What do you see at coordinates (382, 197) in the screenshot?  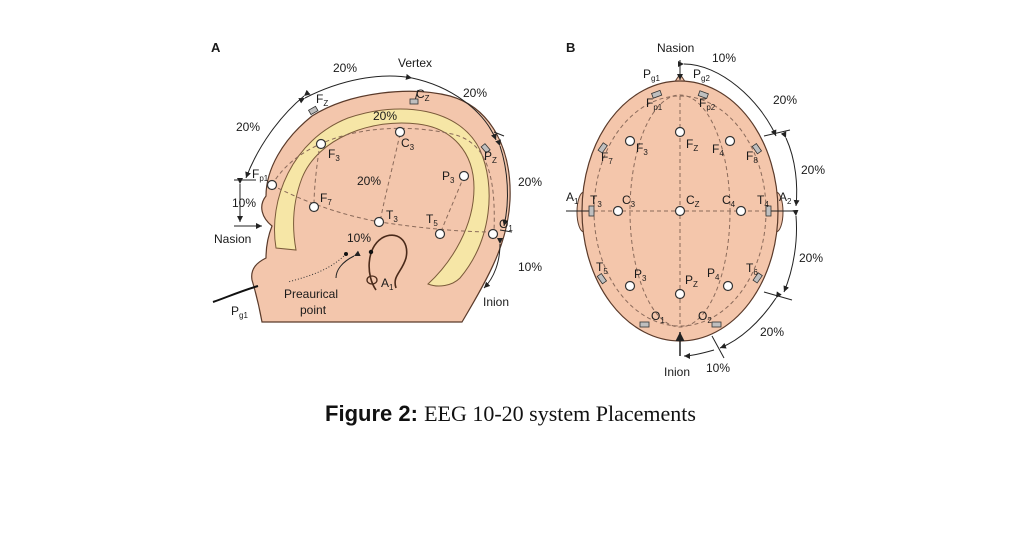 I see `skull-band` at bounding box center [382, 197].